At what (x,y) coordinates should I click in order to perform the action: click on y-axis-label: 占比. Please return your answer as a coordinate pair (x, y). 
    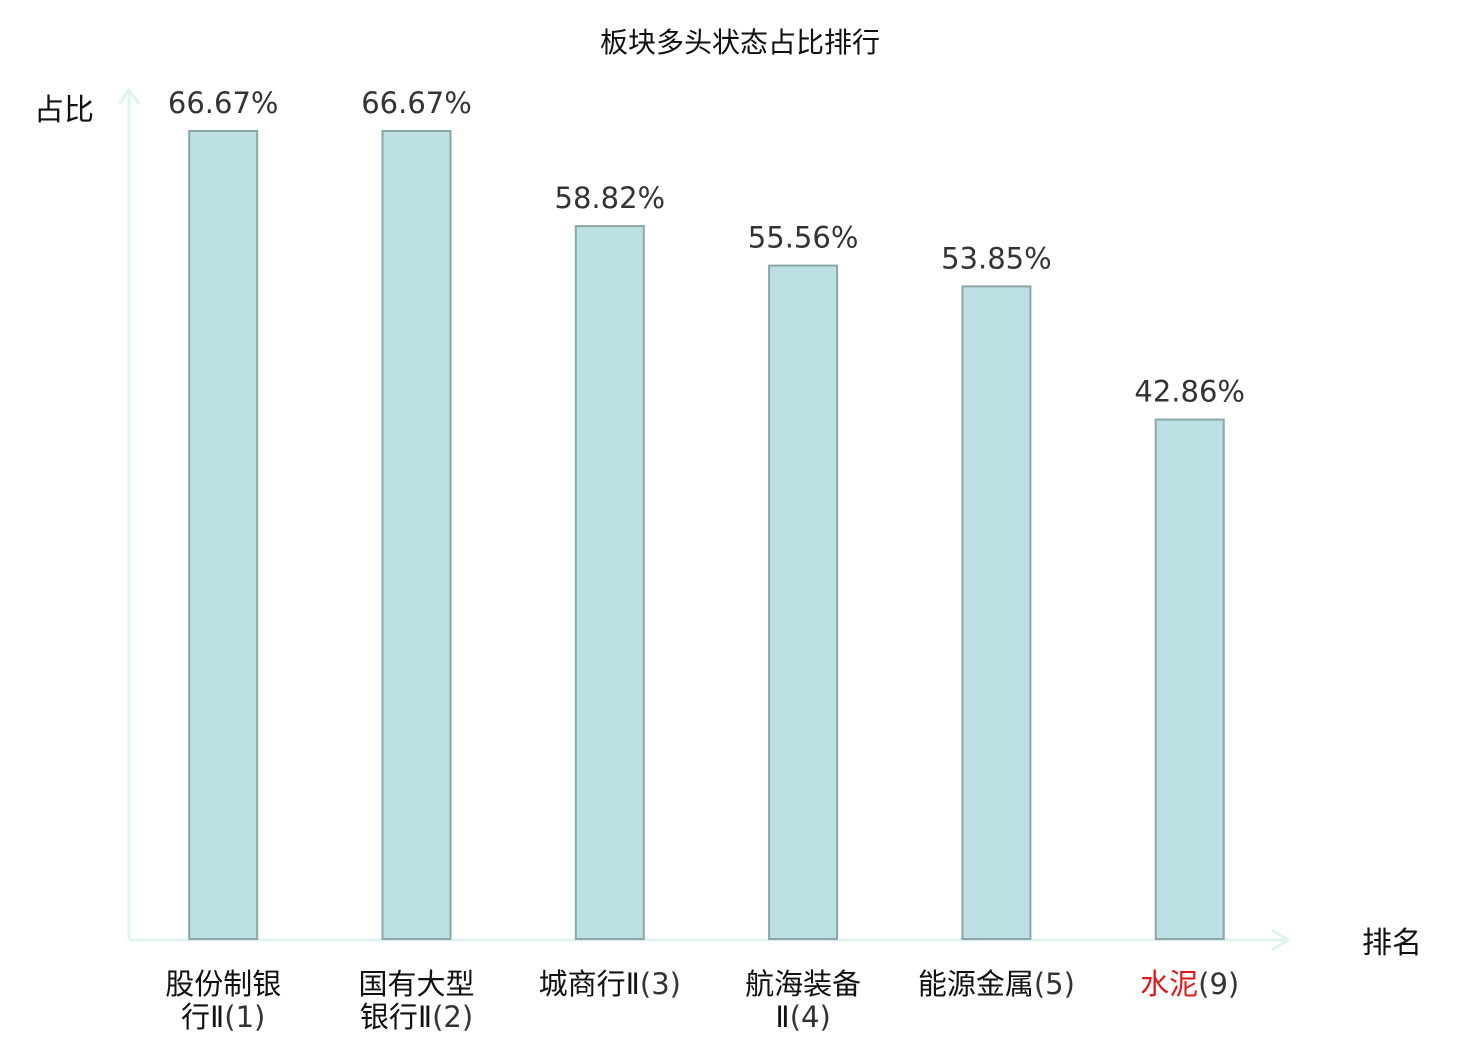
    Looking at the image, I should click on (64, 110).